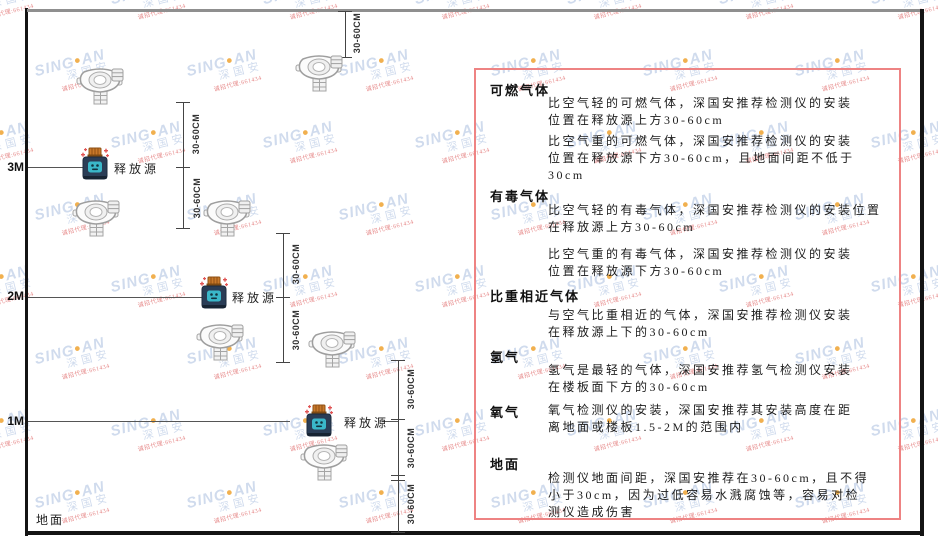 This screenshot has width=938, height=541. Describe the element at coordinates (324, 462) in the screenshot. I see `detector-icon-1m-below` at that location.